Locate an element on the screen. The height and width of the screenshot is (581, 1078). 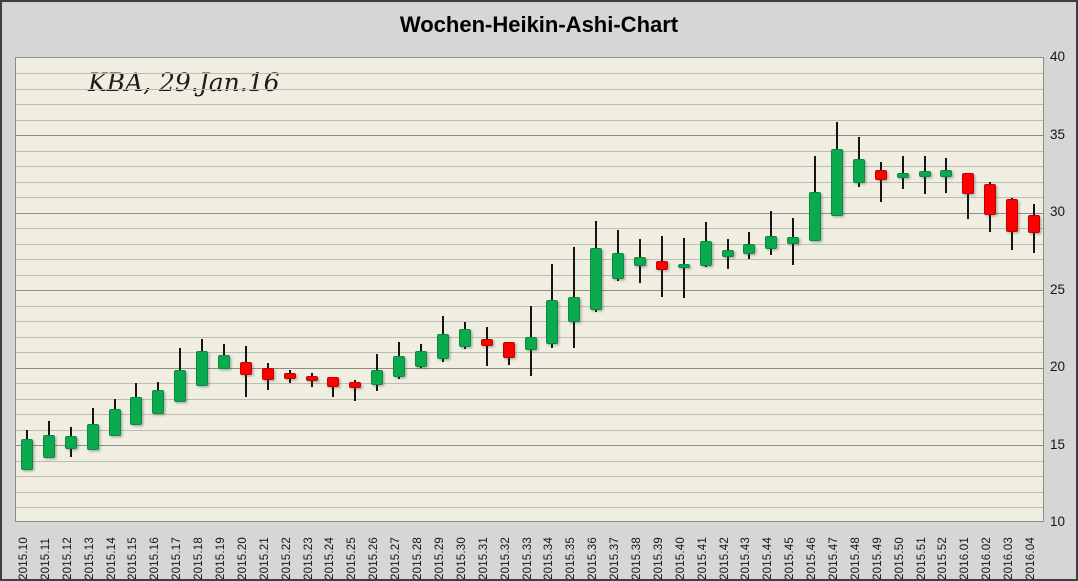
x-tick-label: 2015.26 is located at coordinates (374, 558).